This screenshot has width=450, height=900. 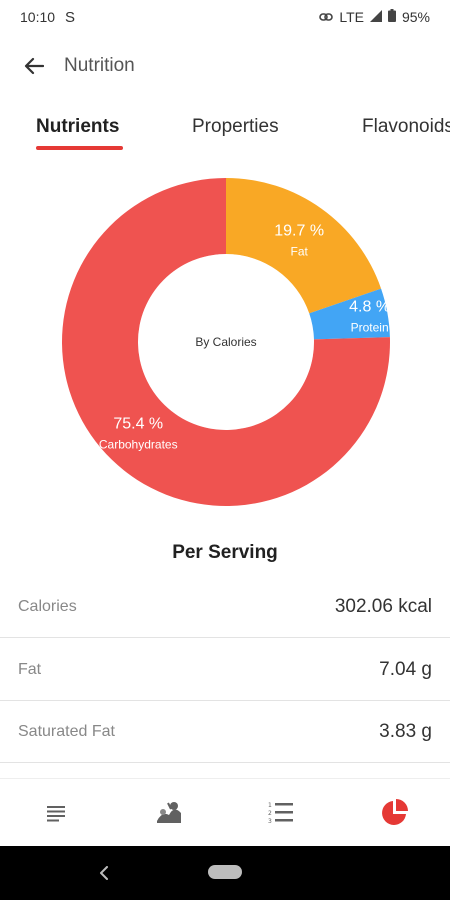 What do you see at coordinates (406, 126) in the screenshot?
I see `tab-flavonoids: Flavonoids` at bounding box center [406, 126].